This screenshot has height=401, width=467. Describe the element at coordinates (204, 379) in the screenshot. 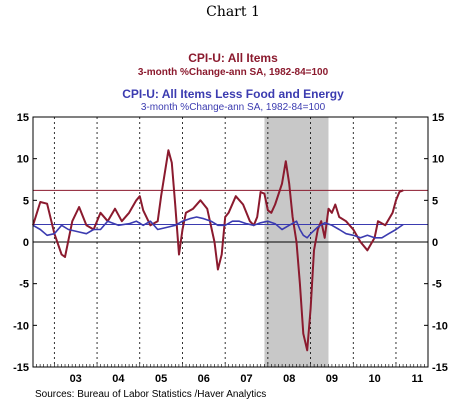

I see `x-tick-label: 06` at that location.